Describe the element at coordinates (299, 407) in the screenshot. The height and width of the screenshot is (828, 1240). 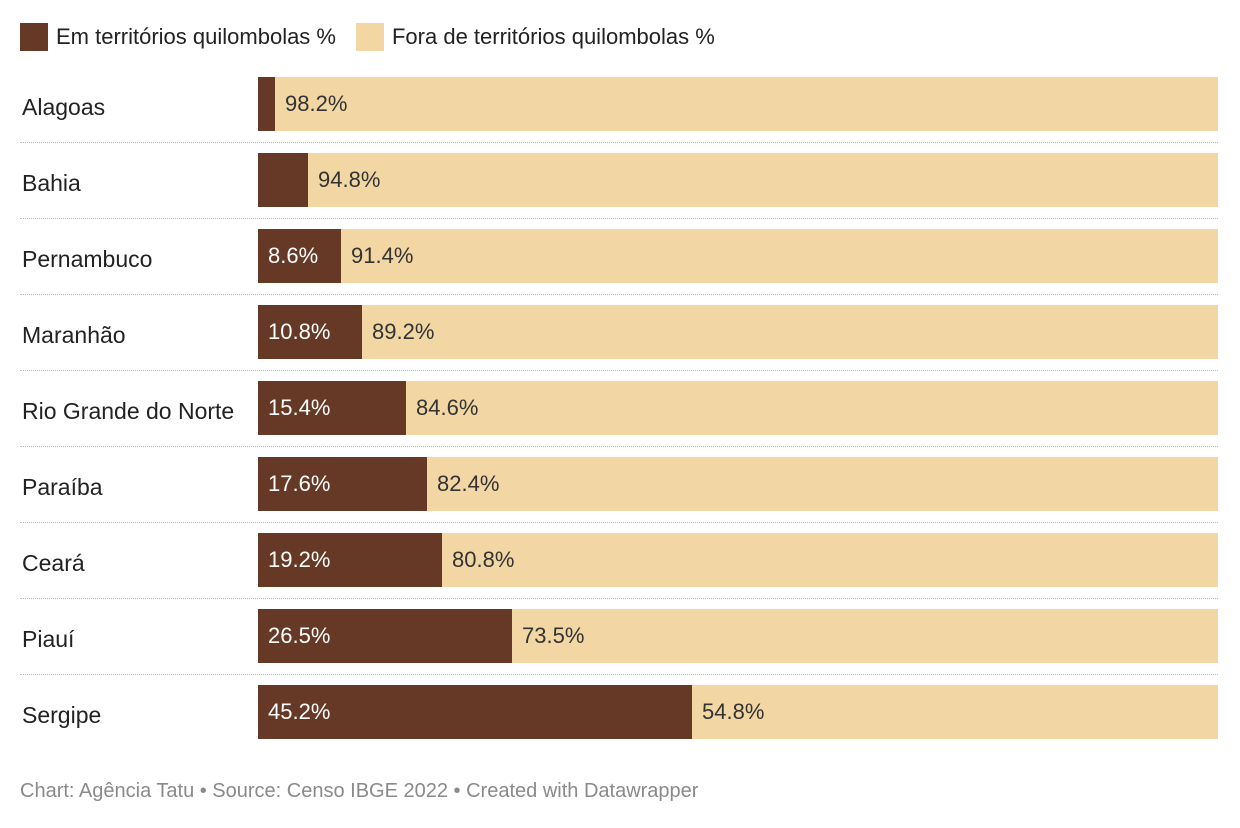
I see `value-label-inside: 15.4%` at that location.